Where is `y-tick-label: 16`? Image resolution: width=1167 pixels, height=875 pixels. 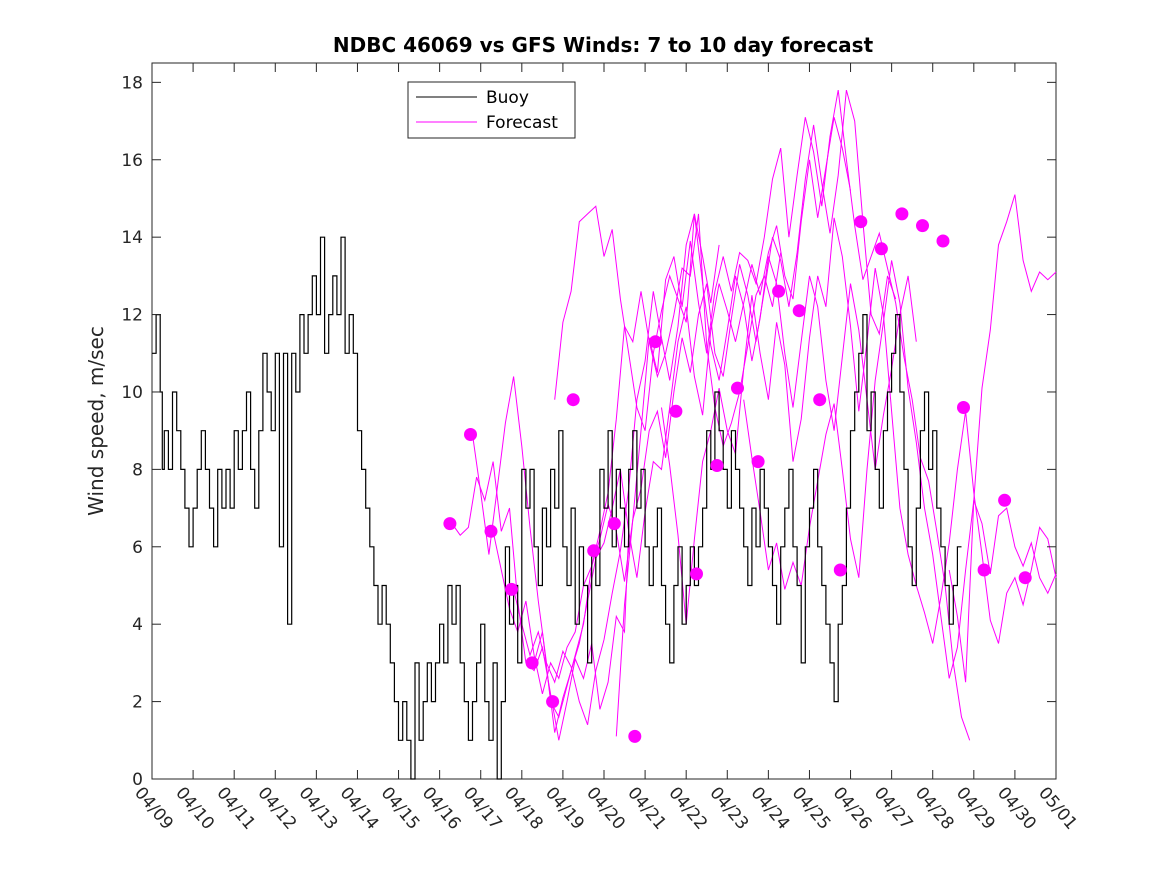 y-tick-label: 16 is located at coordinates (132, 161).